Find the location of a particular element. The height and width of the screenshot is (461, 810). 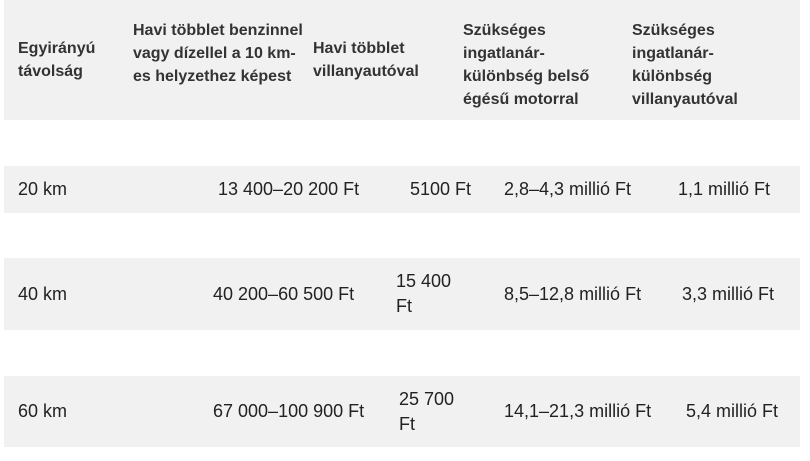

table-cell: 5,4 millió Ft is located at coordinates (736, 411).